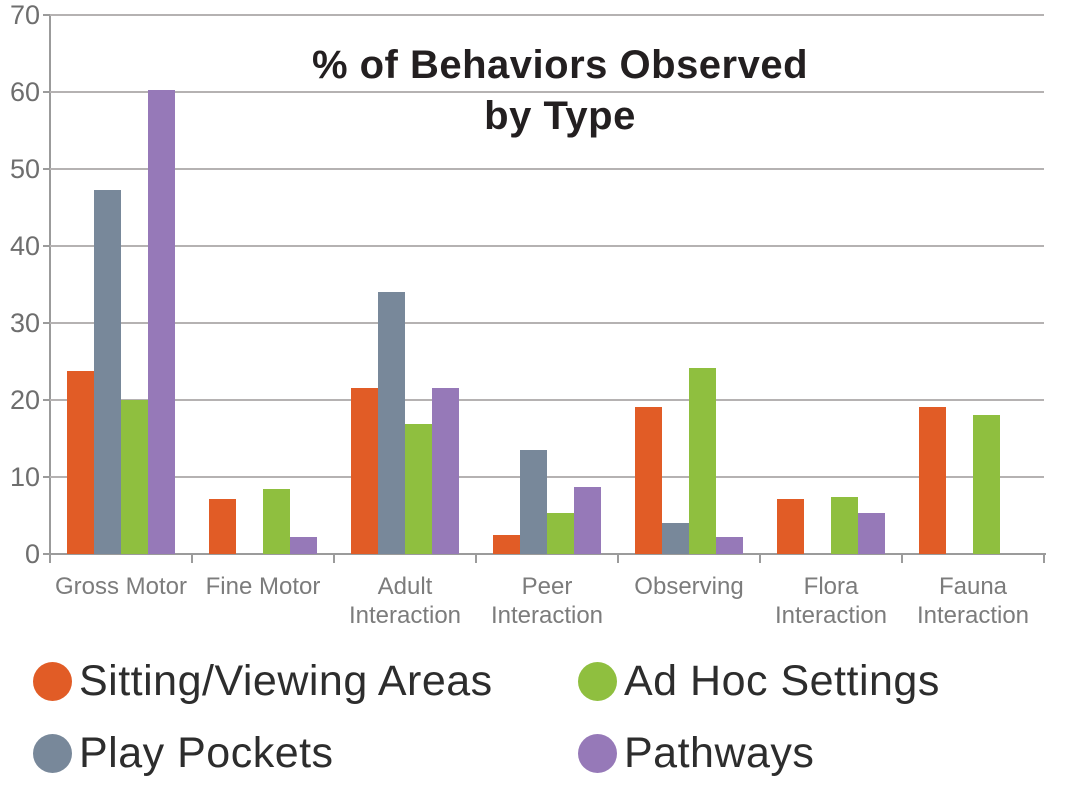  I want to click on y-axis-label-0: 0, so click(32, 554).